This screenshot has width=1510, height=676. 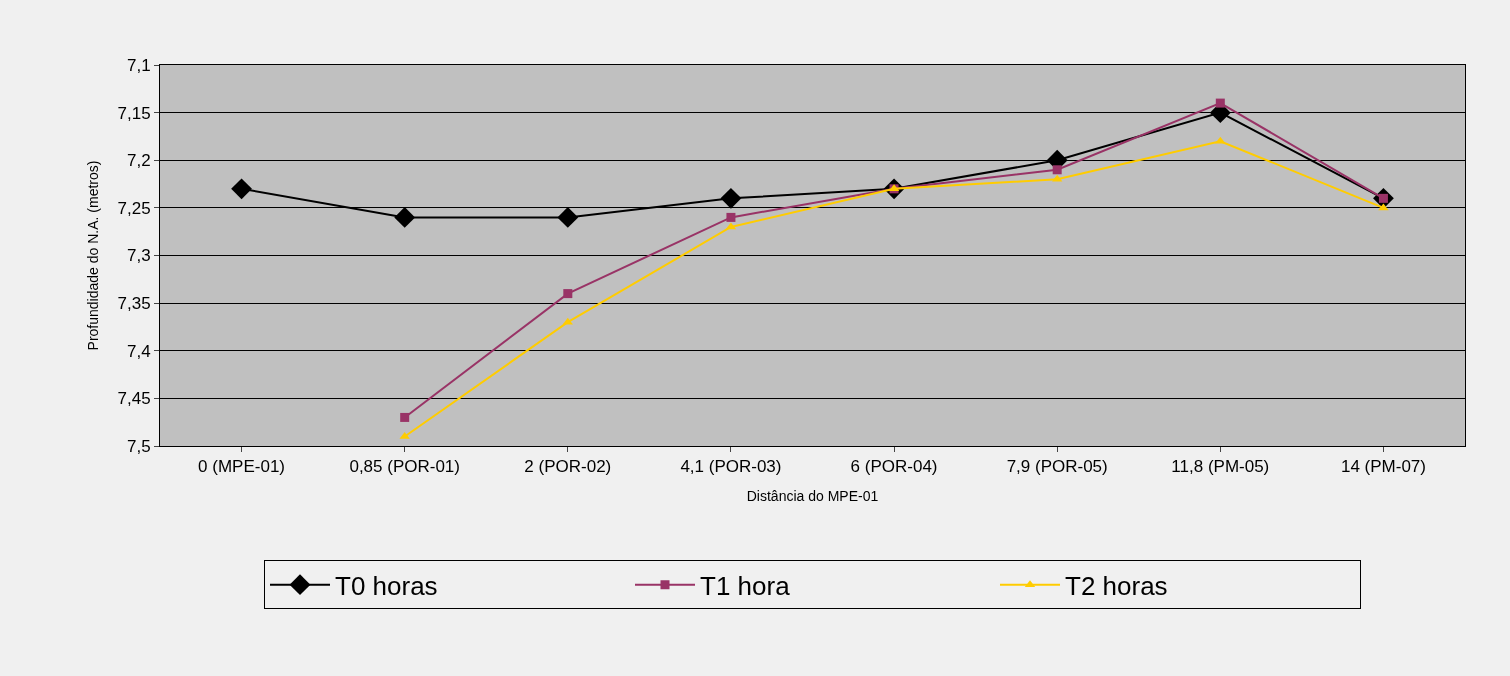 What do you see at coordinates (386, 585) in the screenshot?
I see `legend-label: T0 horas` at bounding box center [386, 585].